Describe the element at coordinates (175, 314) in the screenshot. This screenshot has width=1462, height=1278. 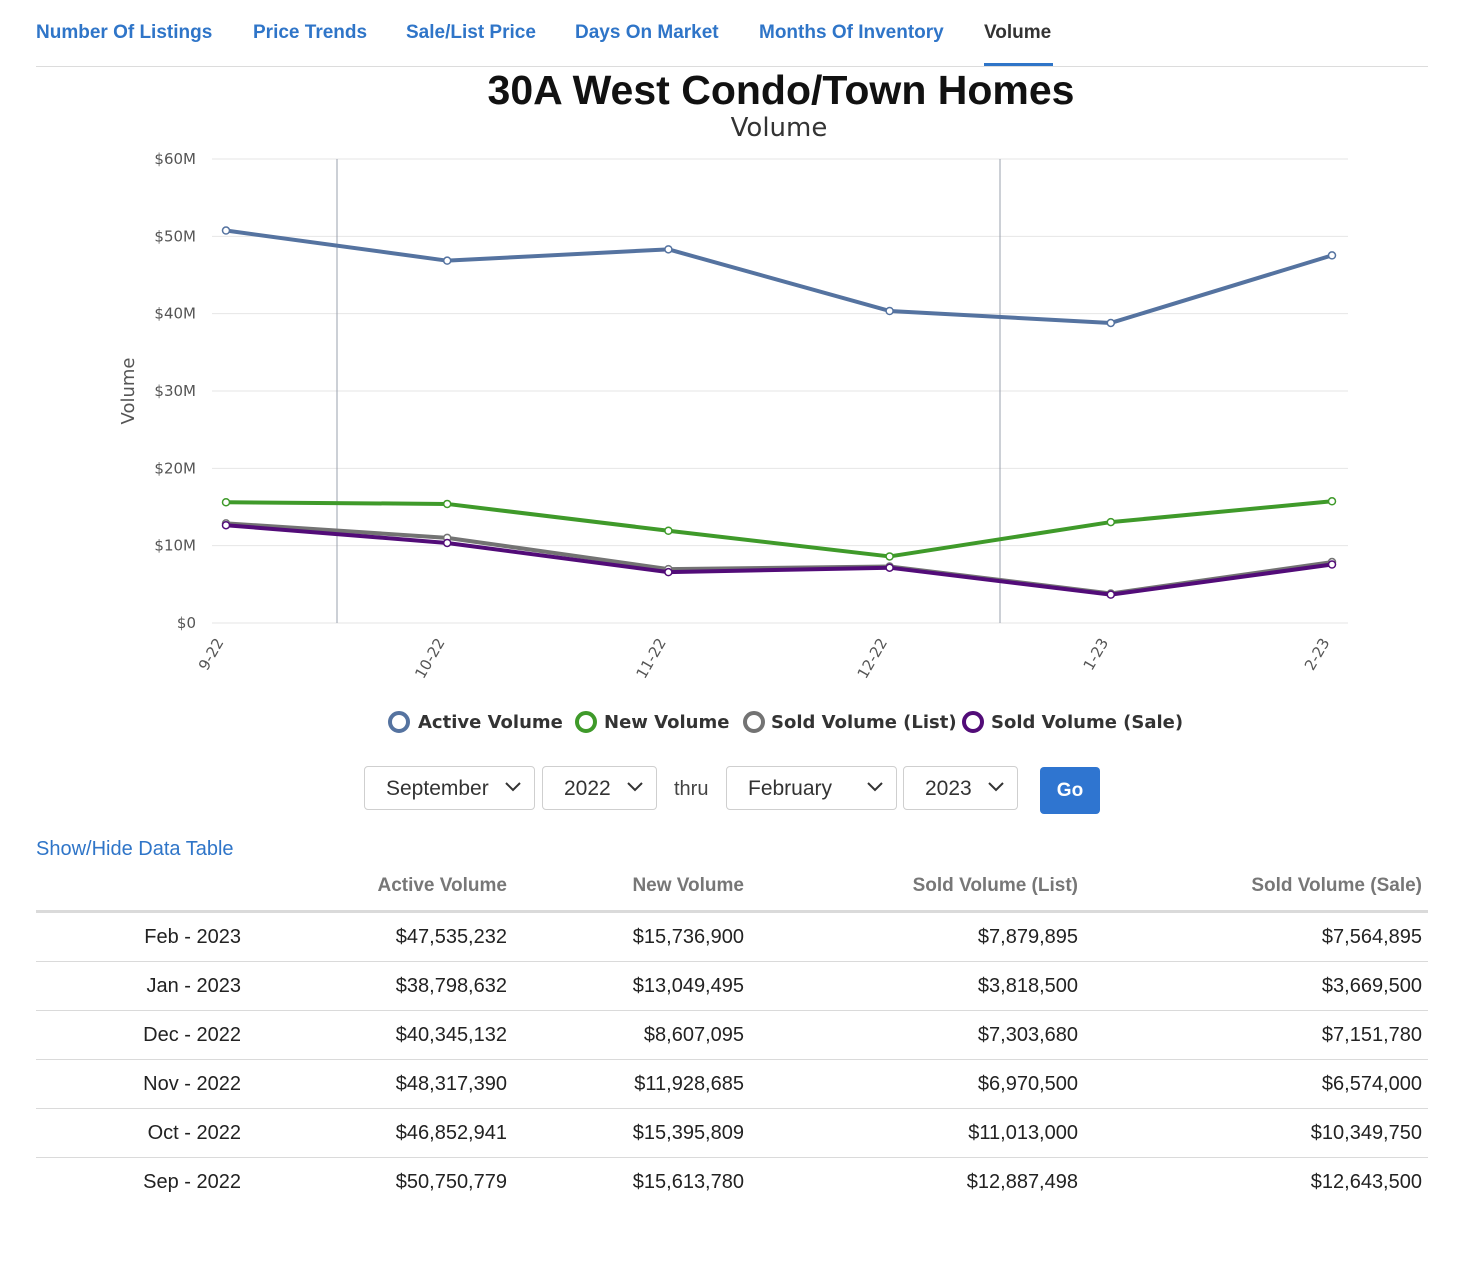
I see `y-tick-label: $40M` at that location.